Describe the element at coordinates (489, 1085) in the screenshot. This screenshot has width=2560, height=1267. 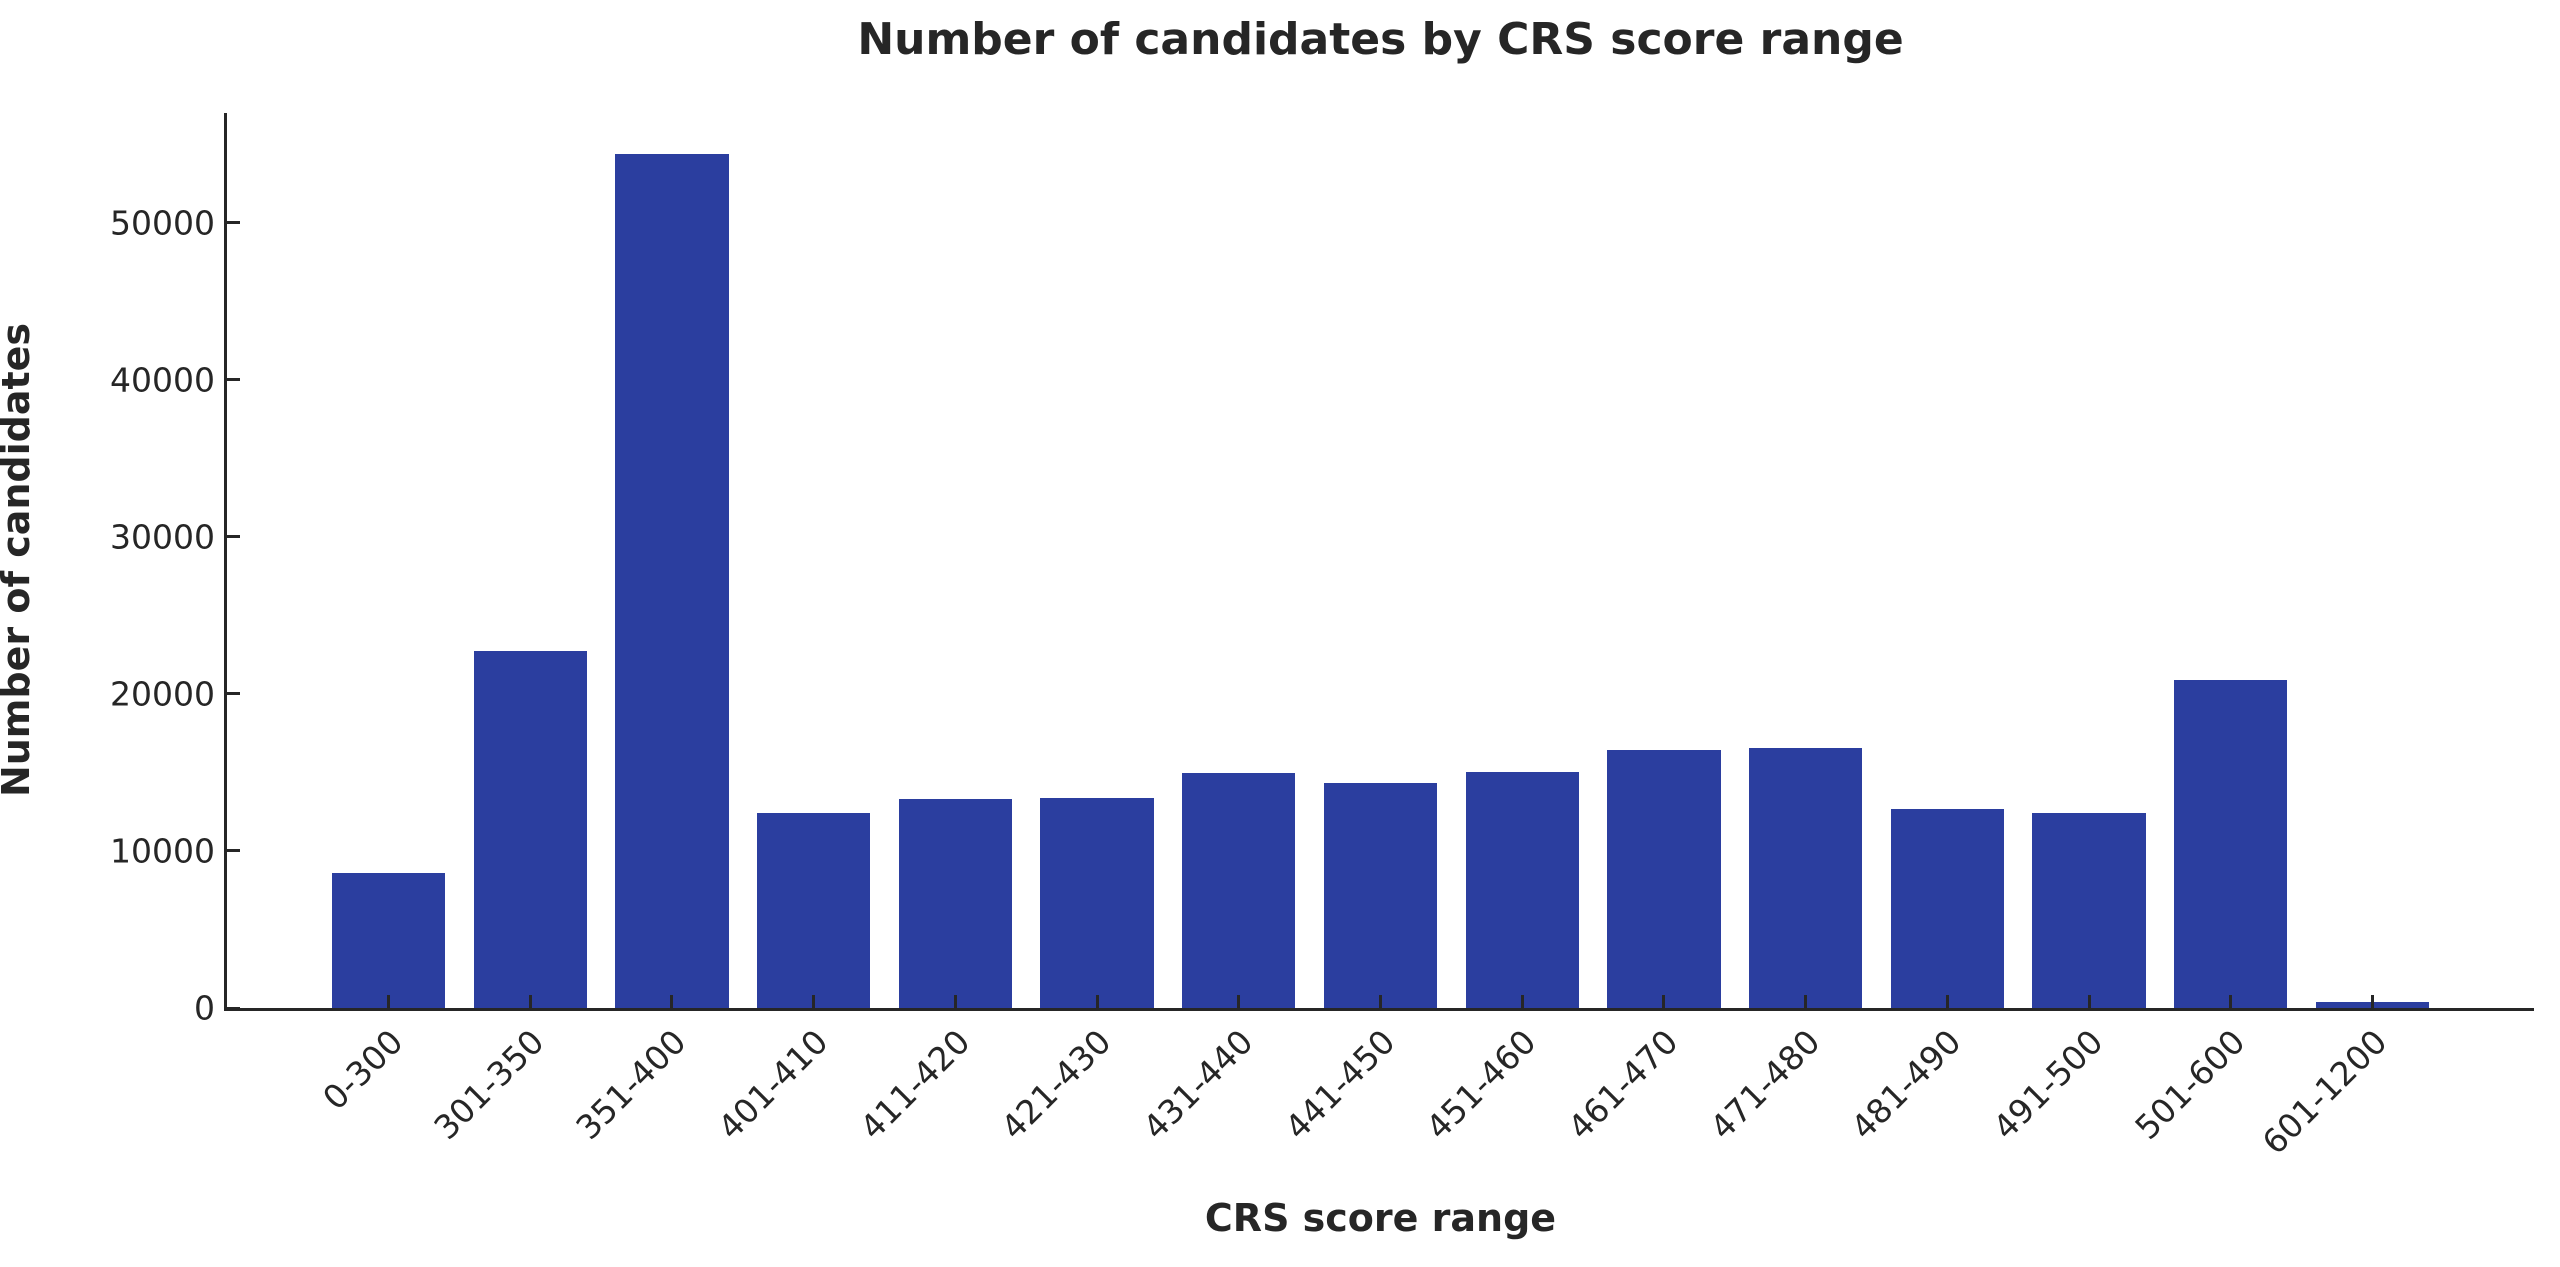
I see `x-tick-label: 301-350` at that location.